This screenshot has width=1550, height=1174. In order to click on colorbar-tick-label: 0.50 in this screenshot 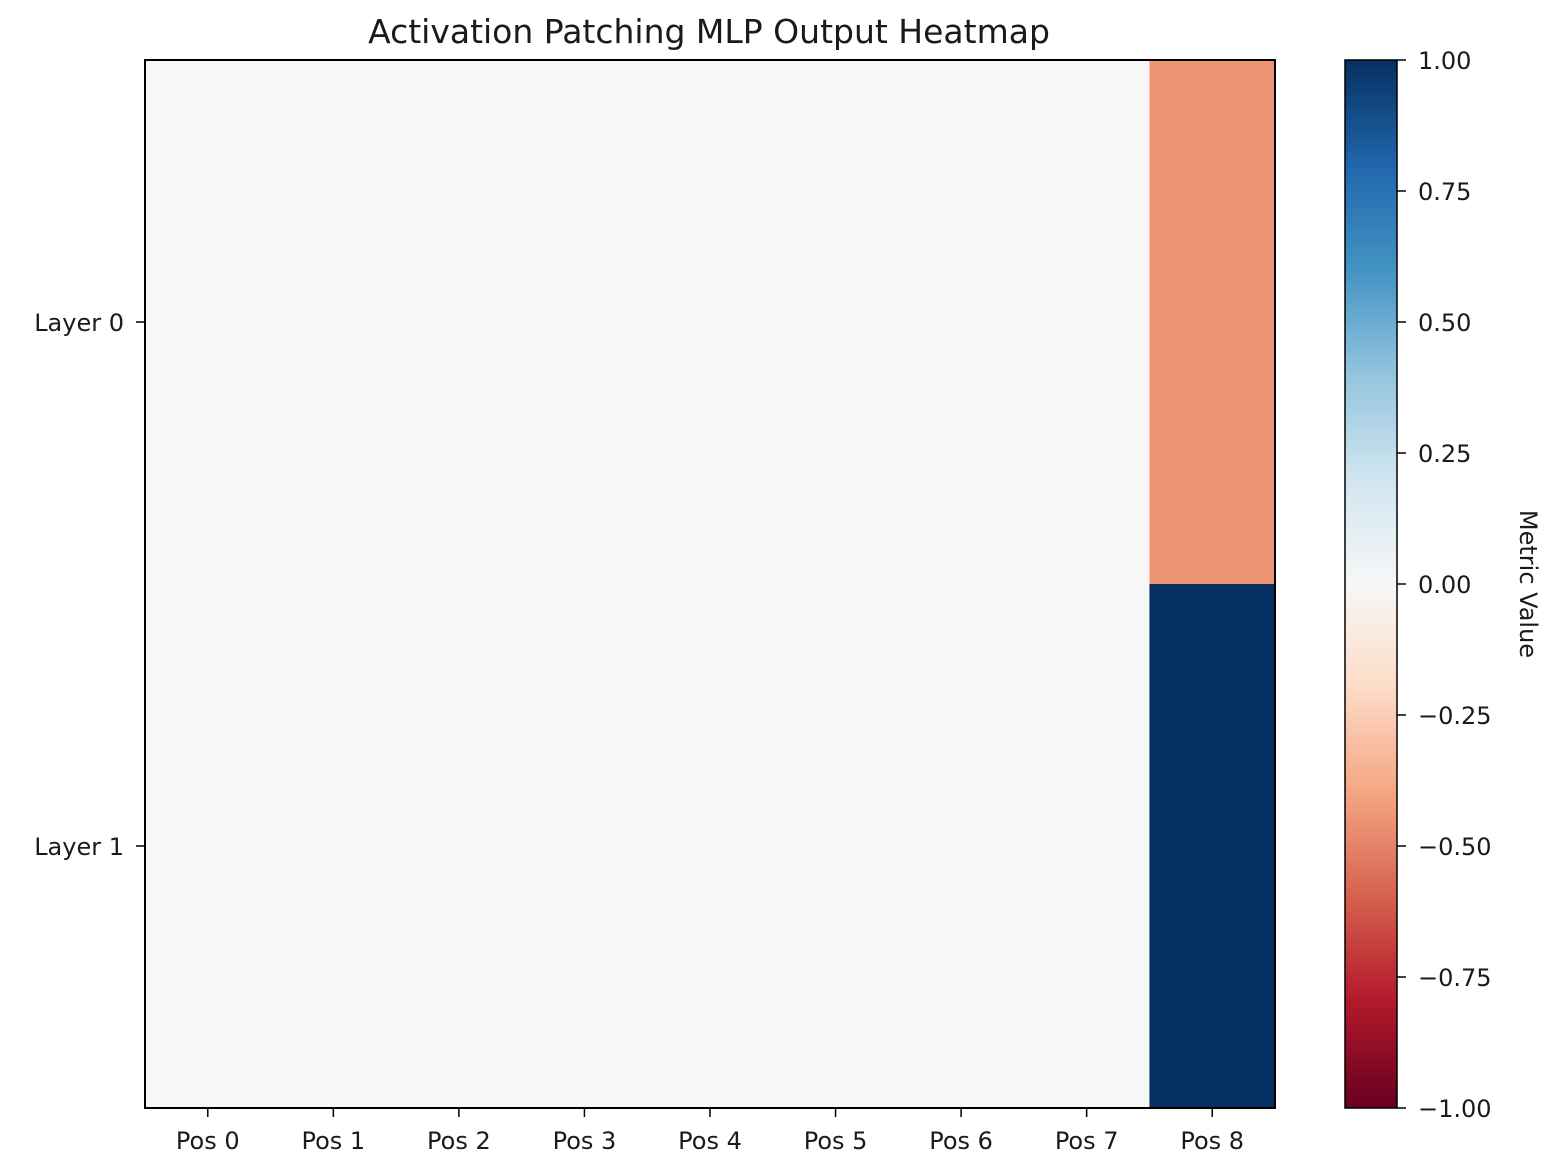, I will do `click(1444, 323)`.